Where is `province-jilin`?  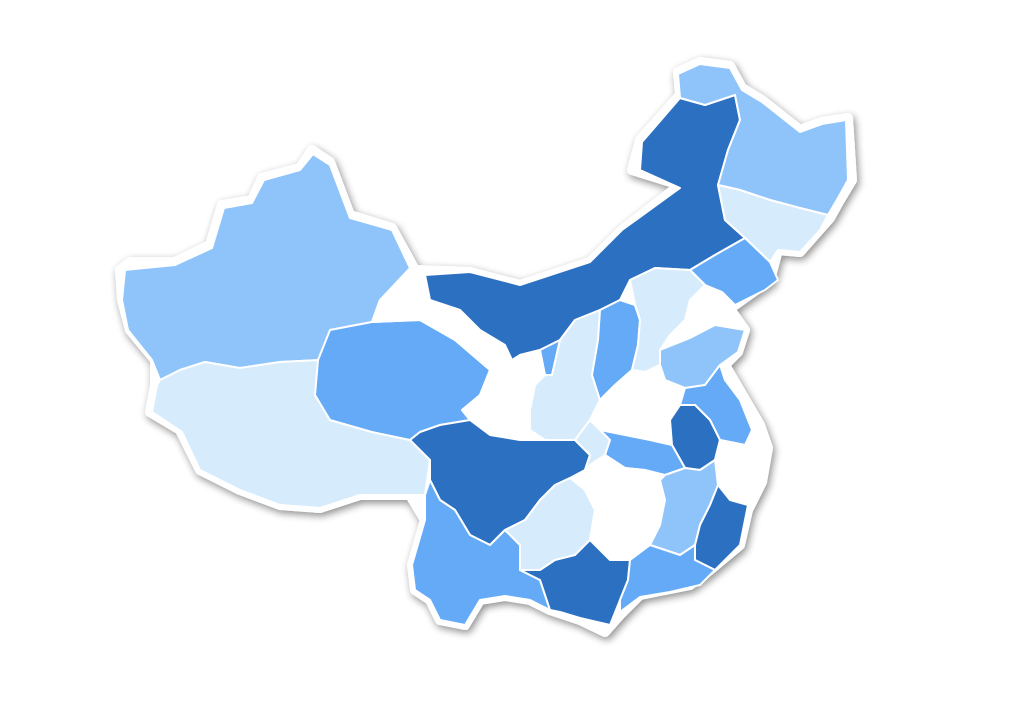
province-jilin is located at coordinates (773, 223).